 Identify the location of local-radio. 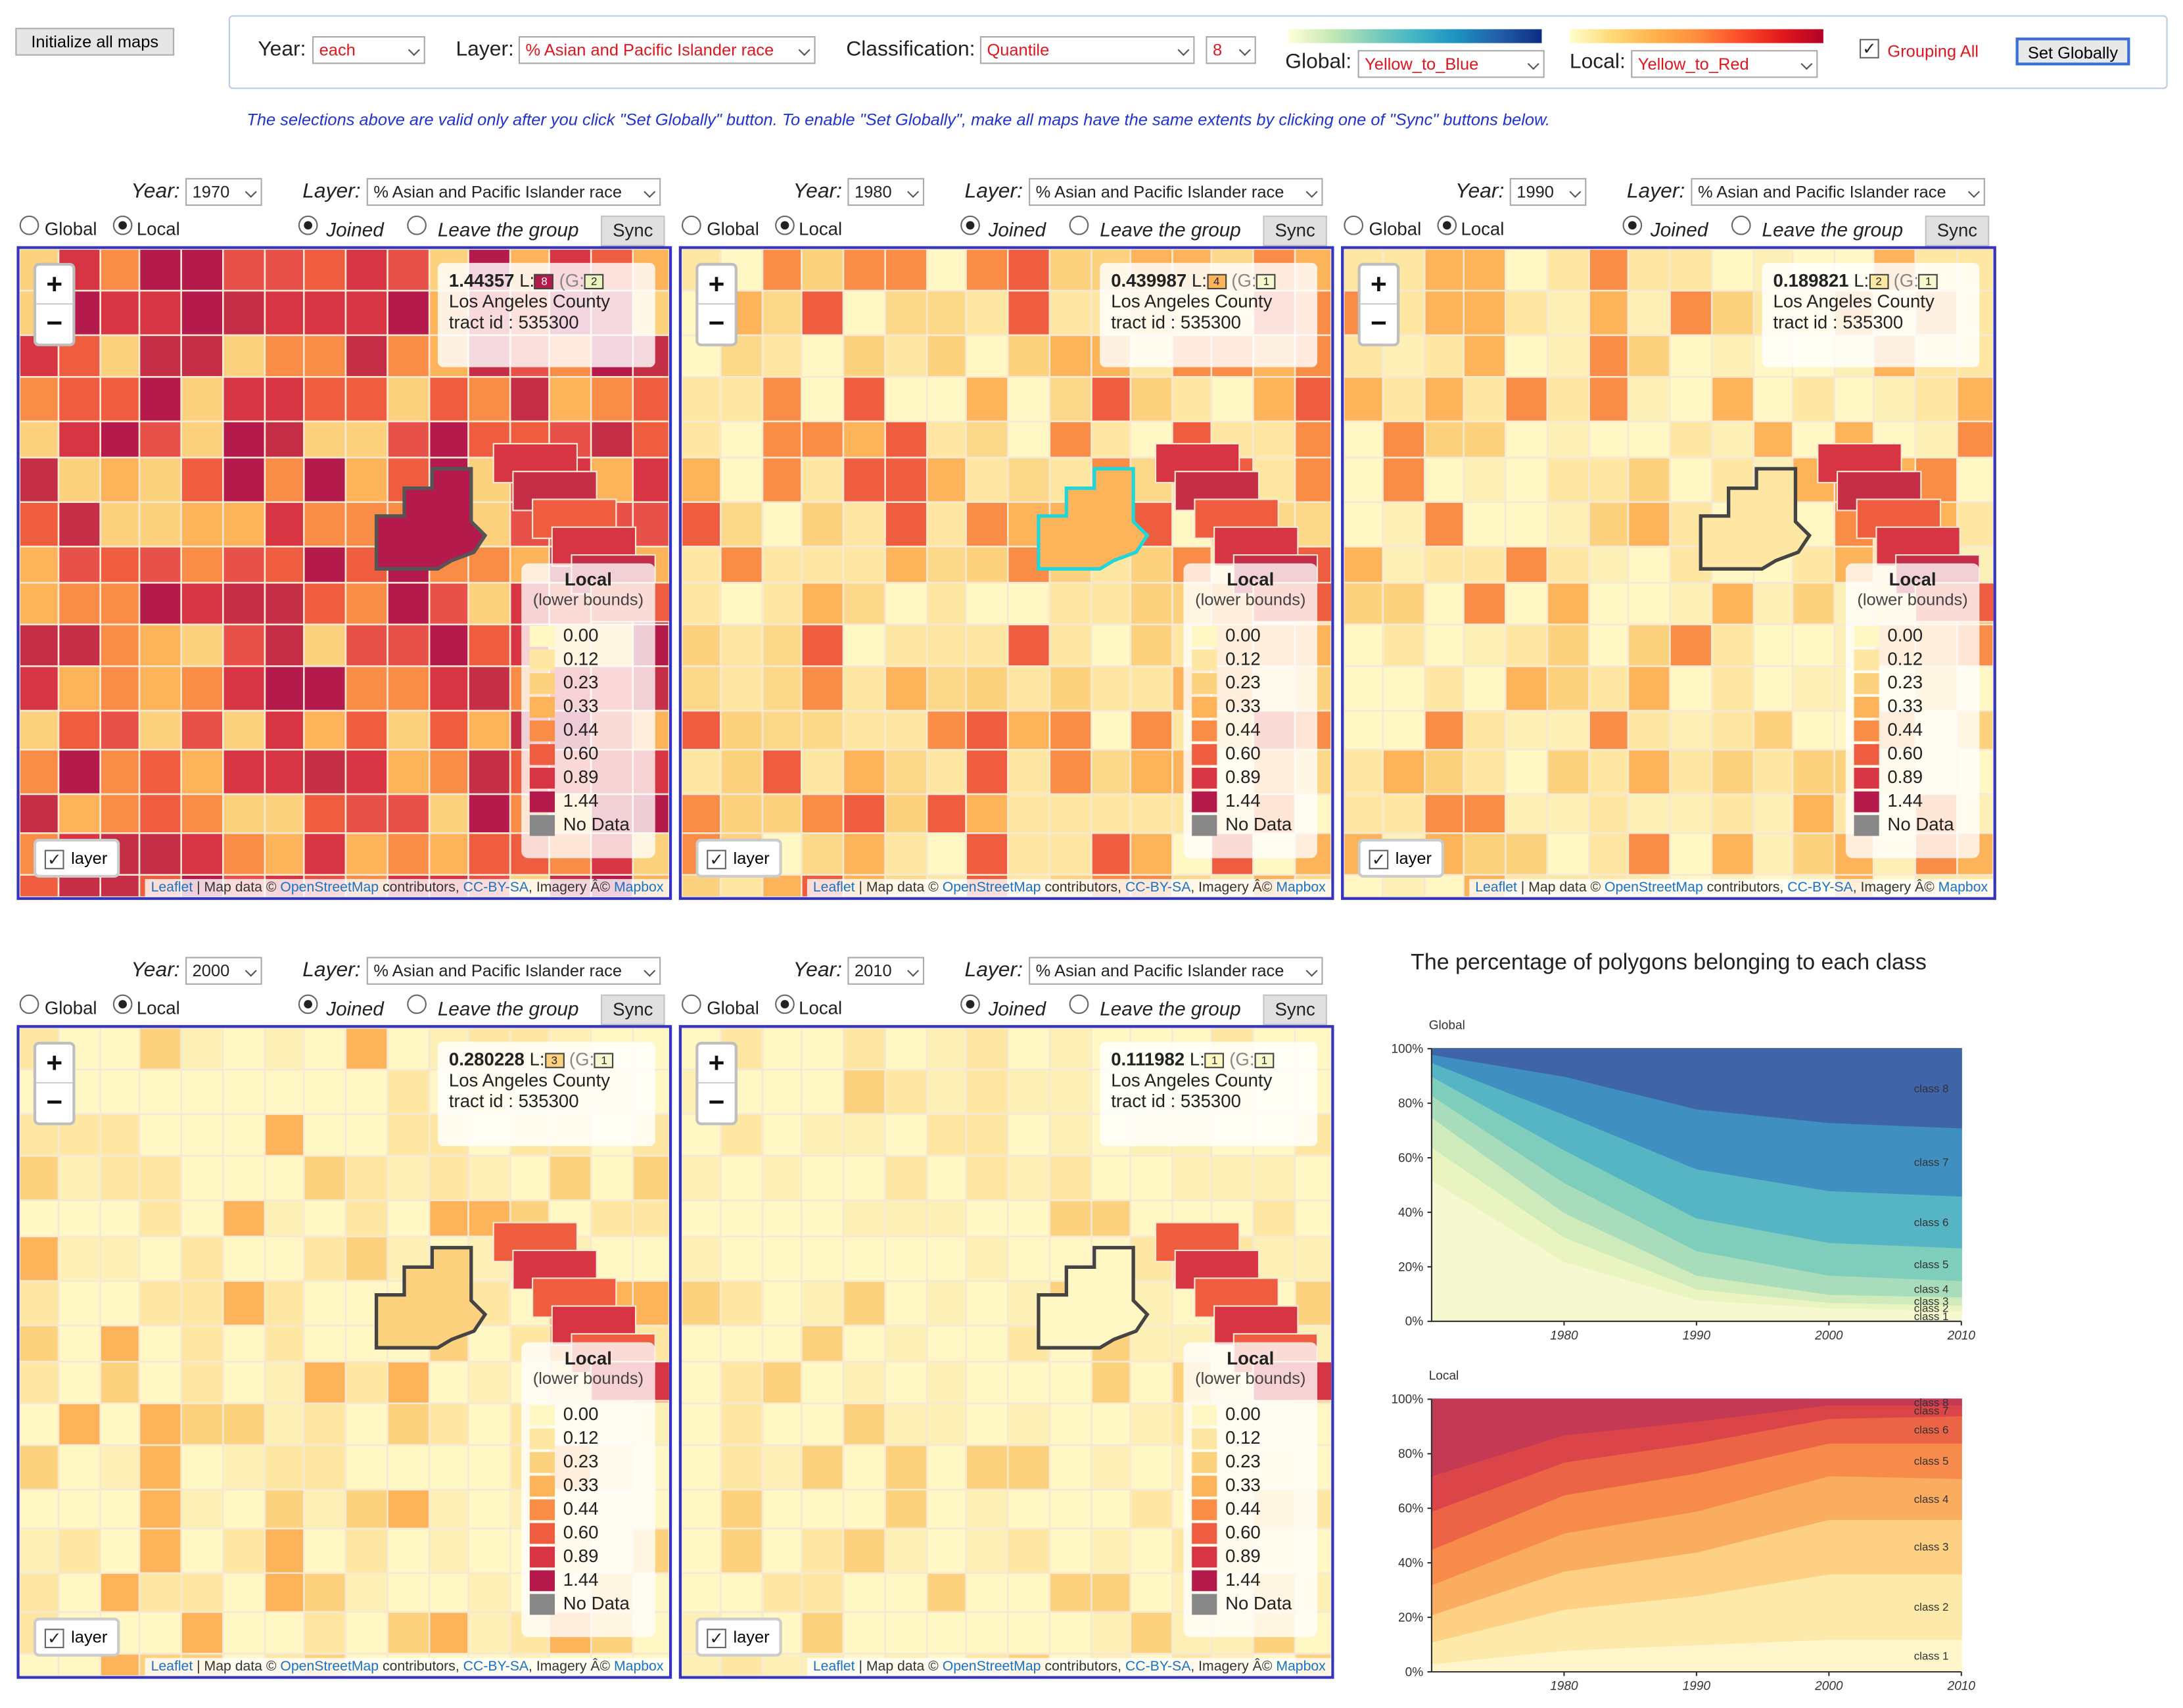
(1447, 225).